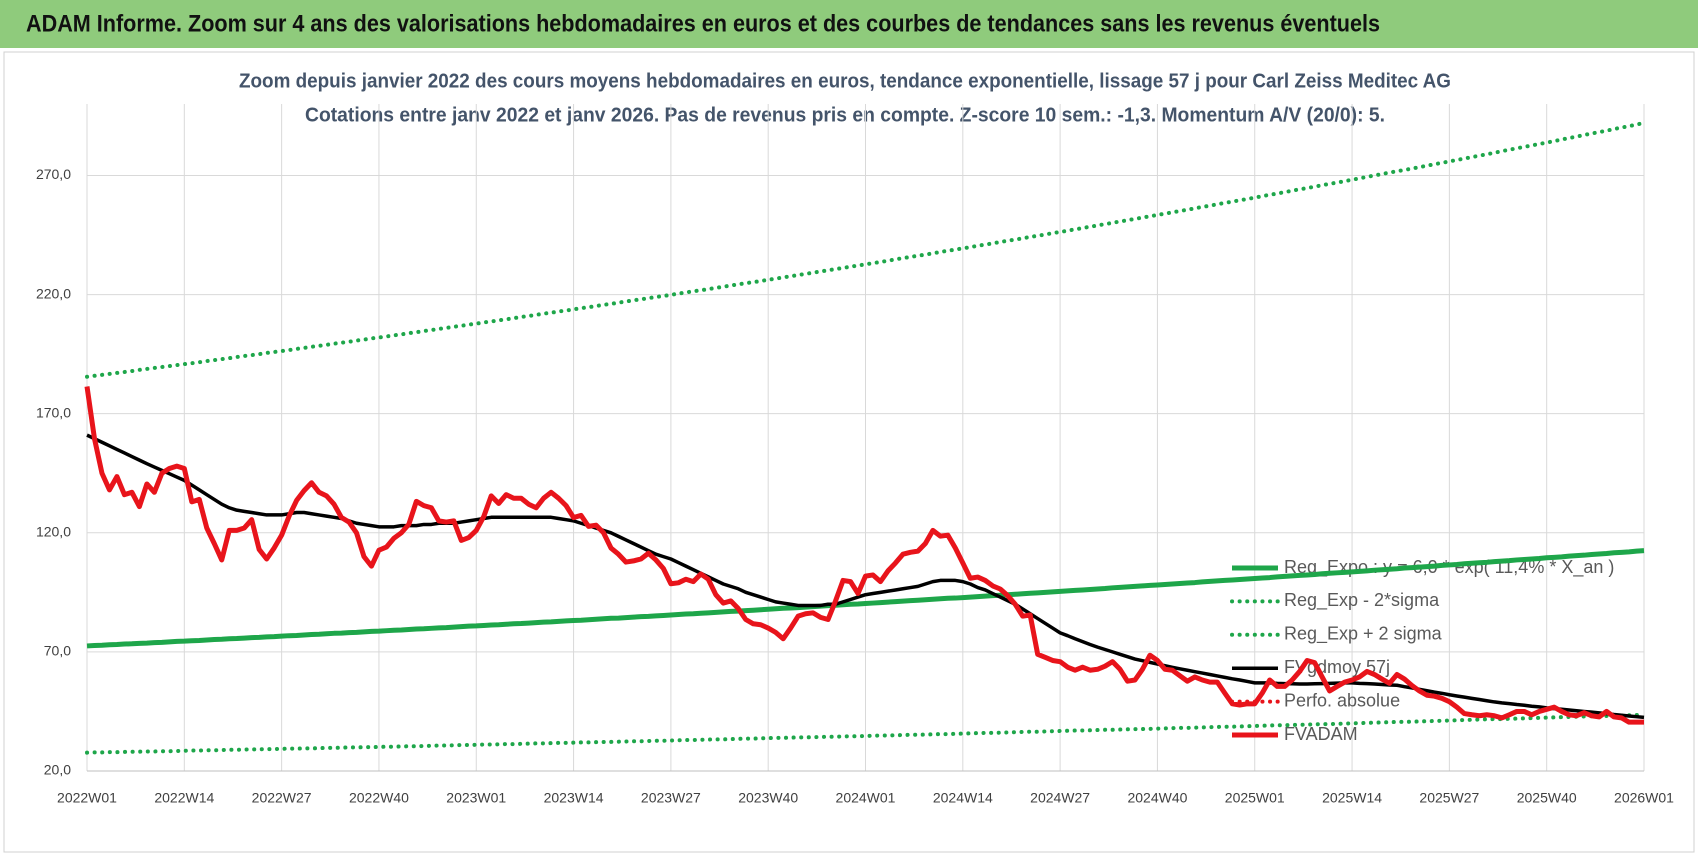 The width and height of the screenshot is (1698, 862). What do you see at coordinates (379, 798) in the screenshot?
I see `x-tick-label: 2022W40` at bounding box center [379, 798].